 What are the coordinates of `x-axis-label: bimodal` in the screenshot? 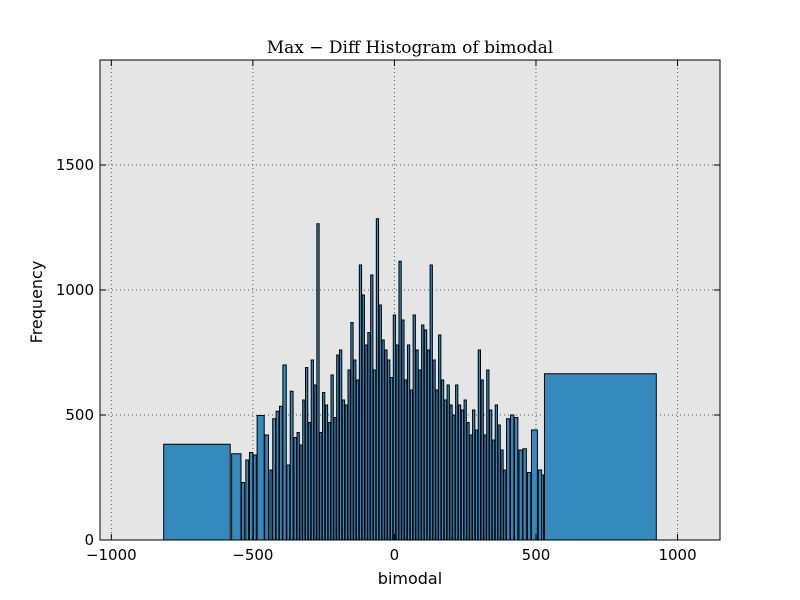 It's located at (410, 578).